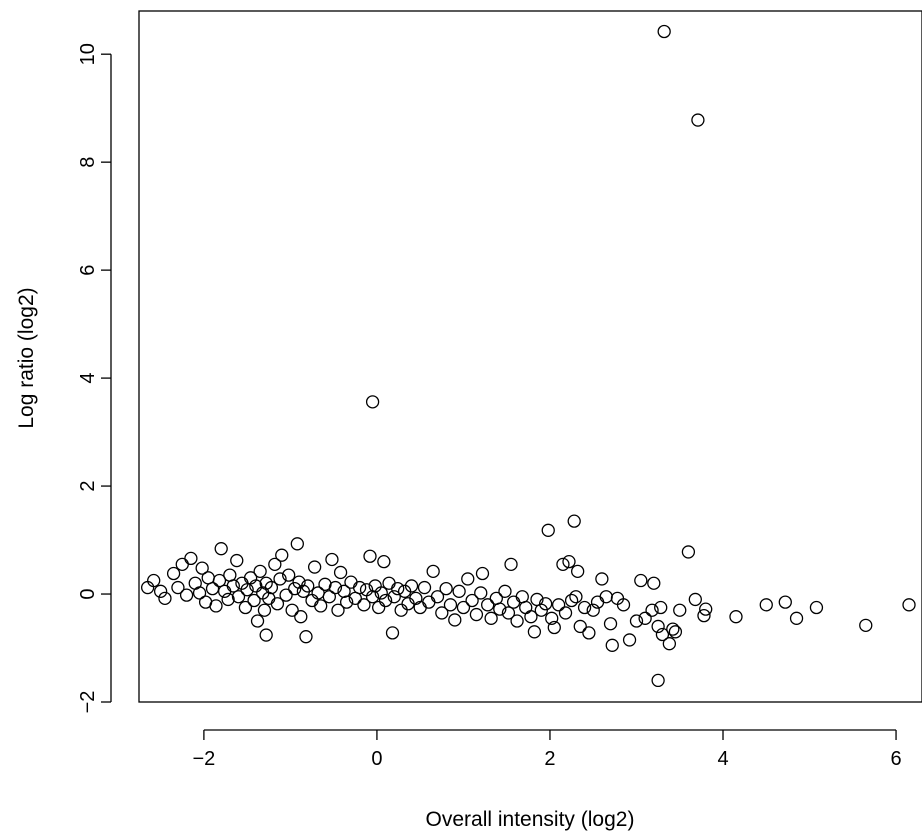 The height and width of the screenshot is (838, 922). Describe the element at coordinates (88, 270) in the screenshot. I see `y-tick-label: 6` at that location.